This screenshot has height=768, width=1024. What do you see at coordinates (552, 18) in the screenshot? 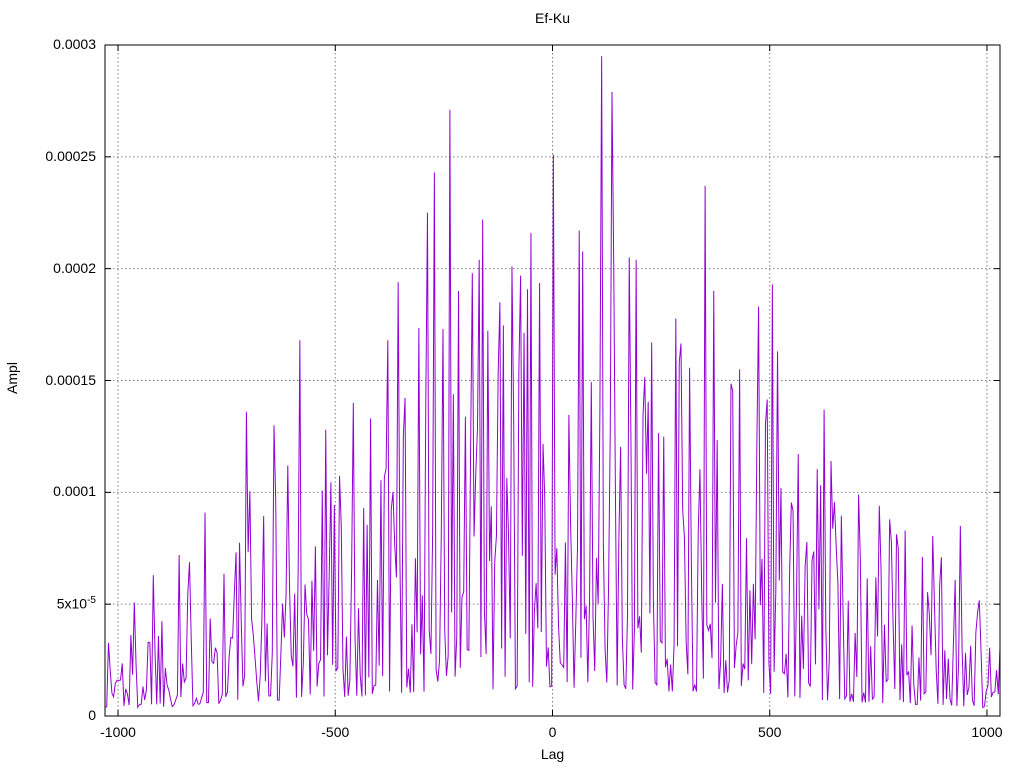
I see `chart-title: Ef-Ku` at bounding box center [552, 18].